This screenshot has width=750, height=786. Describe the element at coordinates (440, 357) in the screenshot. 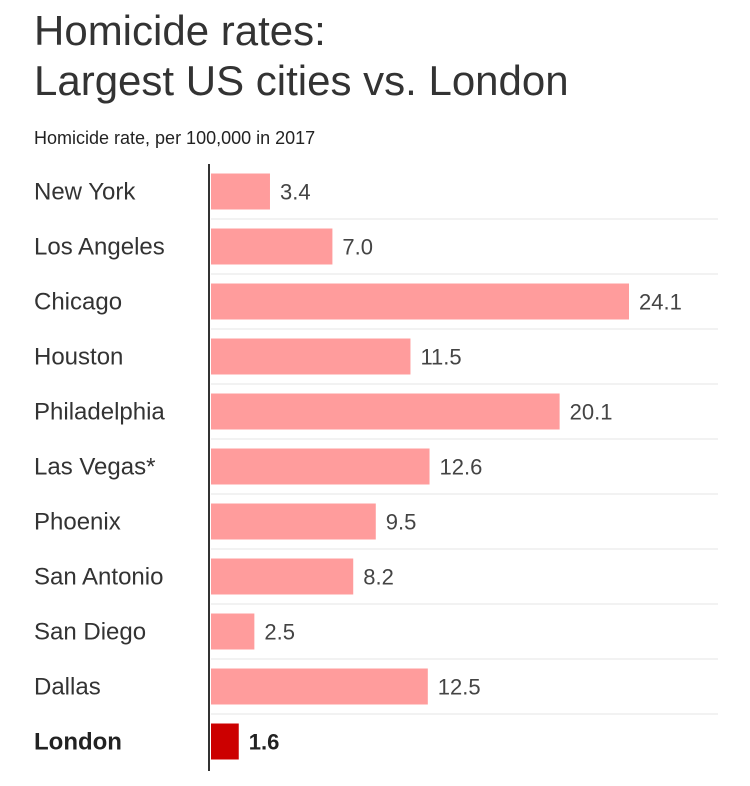

I see `value-label: 11.5` at that location.